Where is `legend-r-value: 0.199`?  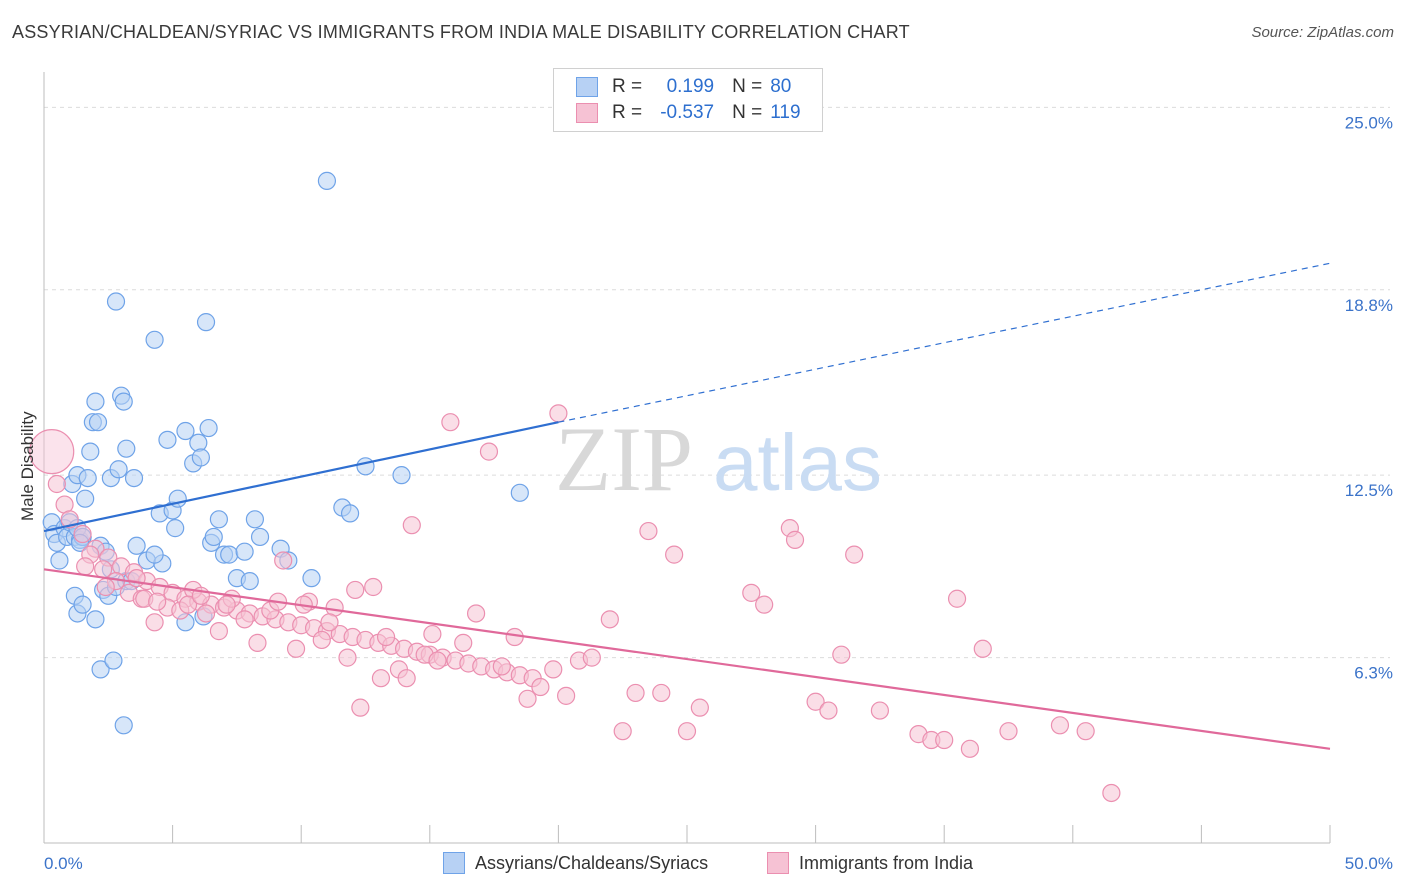 legend-r-value: 0.199 is located at coordinates (690, 86).